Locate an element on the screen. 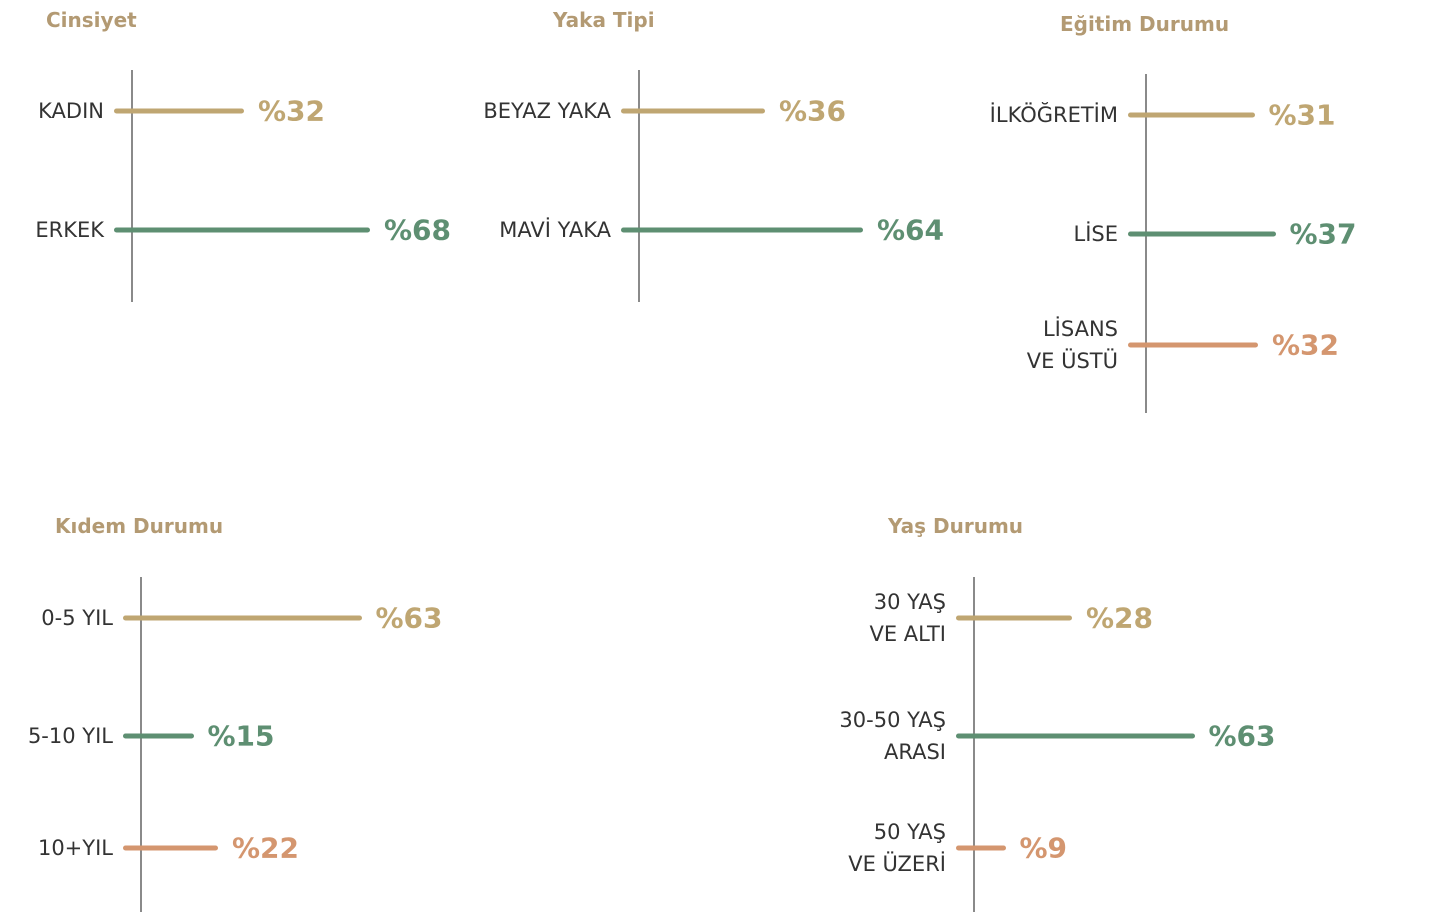  value-label: %31 is located at coordinates (1302, 115).